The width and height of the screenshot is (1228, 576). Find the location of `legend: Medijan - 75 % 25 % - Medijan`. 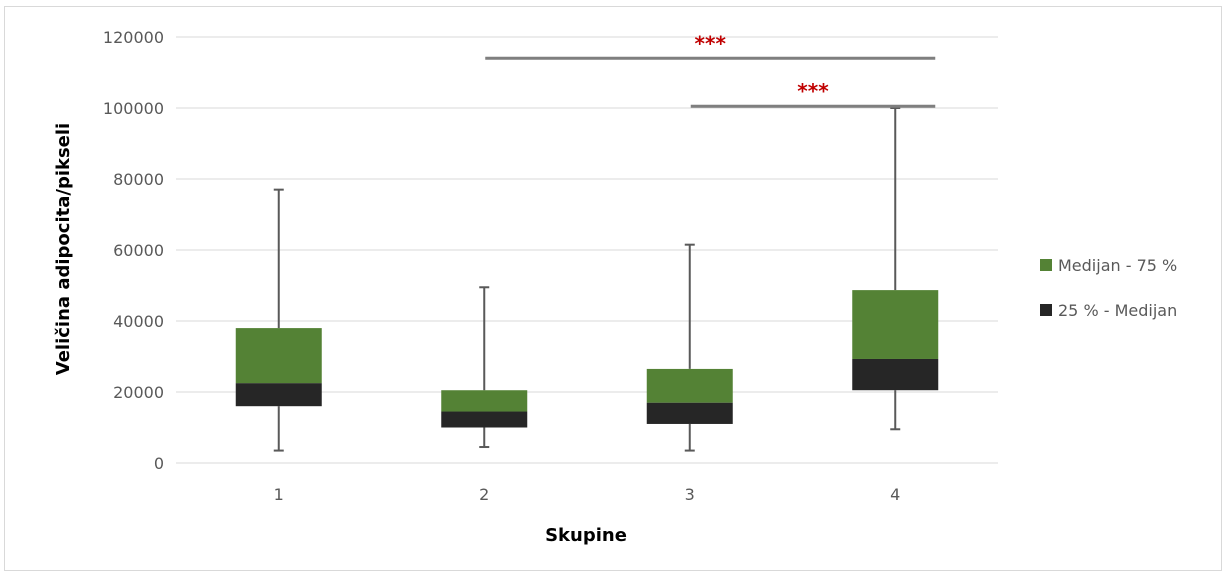

legend: Medijan - 75 % 25 % - Medijan is located at coordinates (1108, 288).